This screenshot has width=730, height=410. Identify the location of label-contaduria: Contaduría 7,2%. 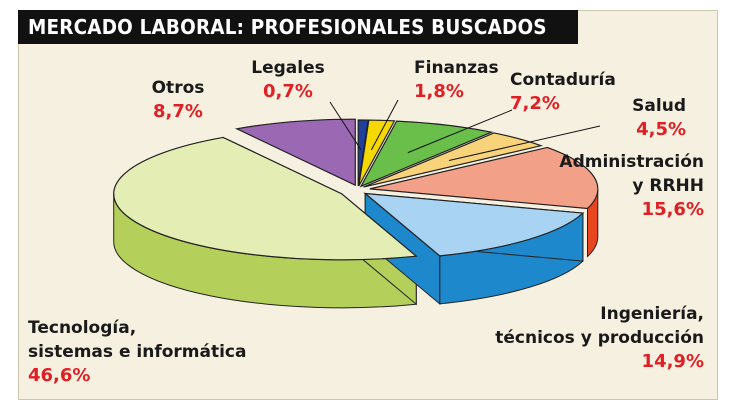
(563, 92).